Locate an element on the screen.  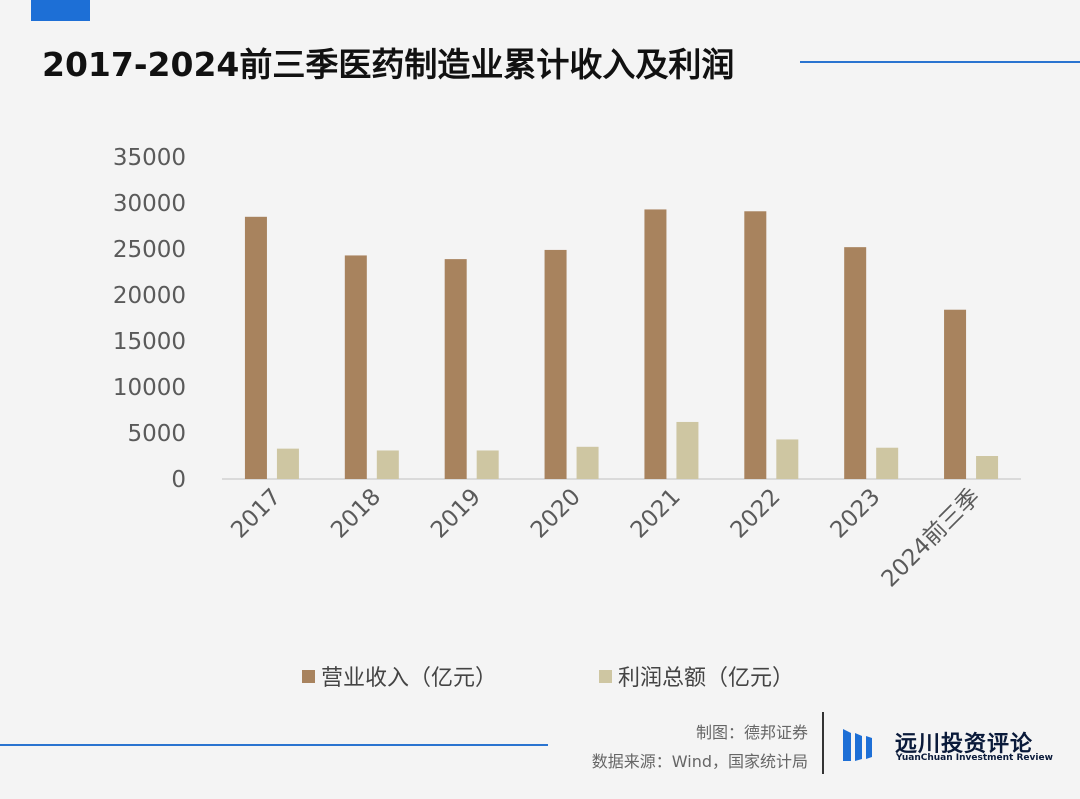
x-tick-label: 2019 is located at coordinates (456, 514).